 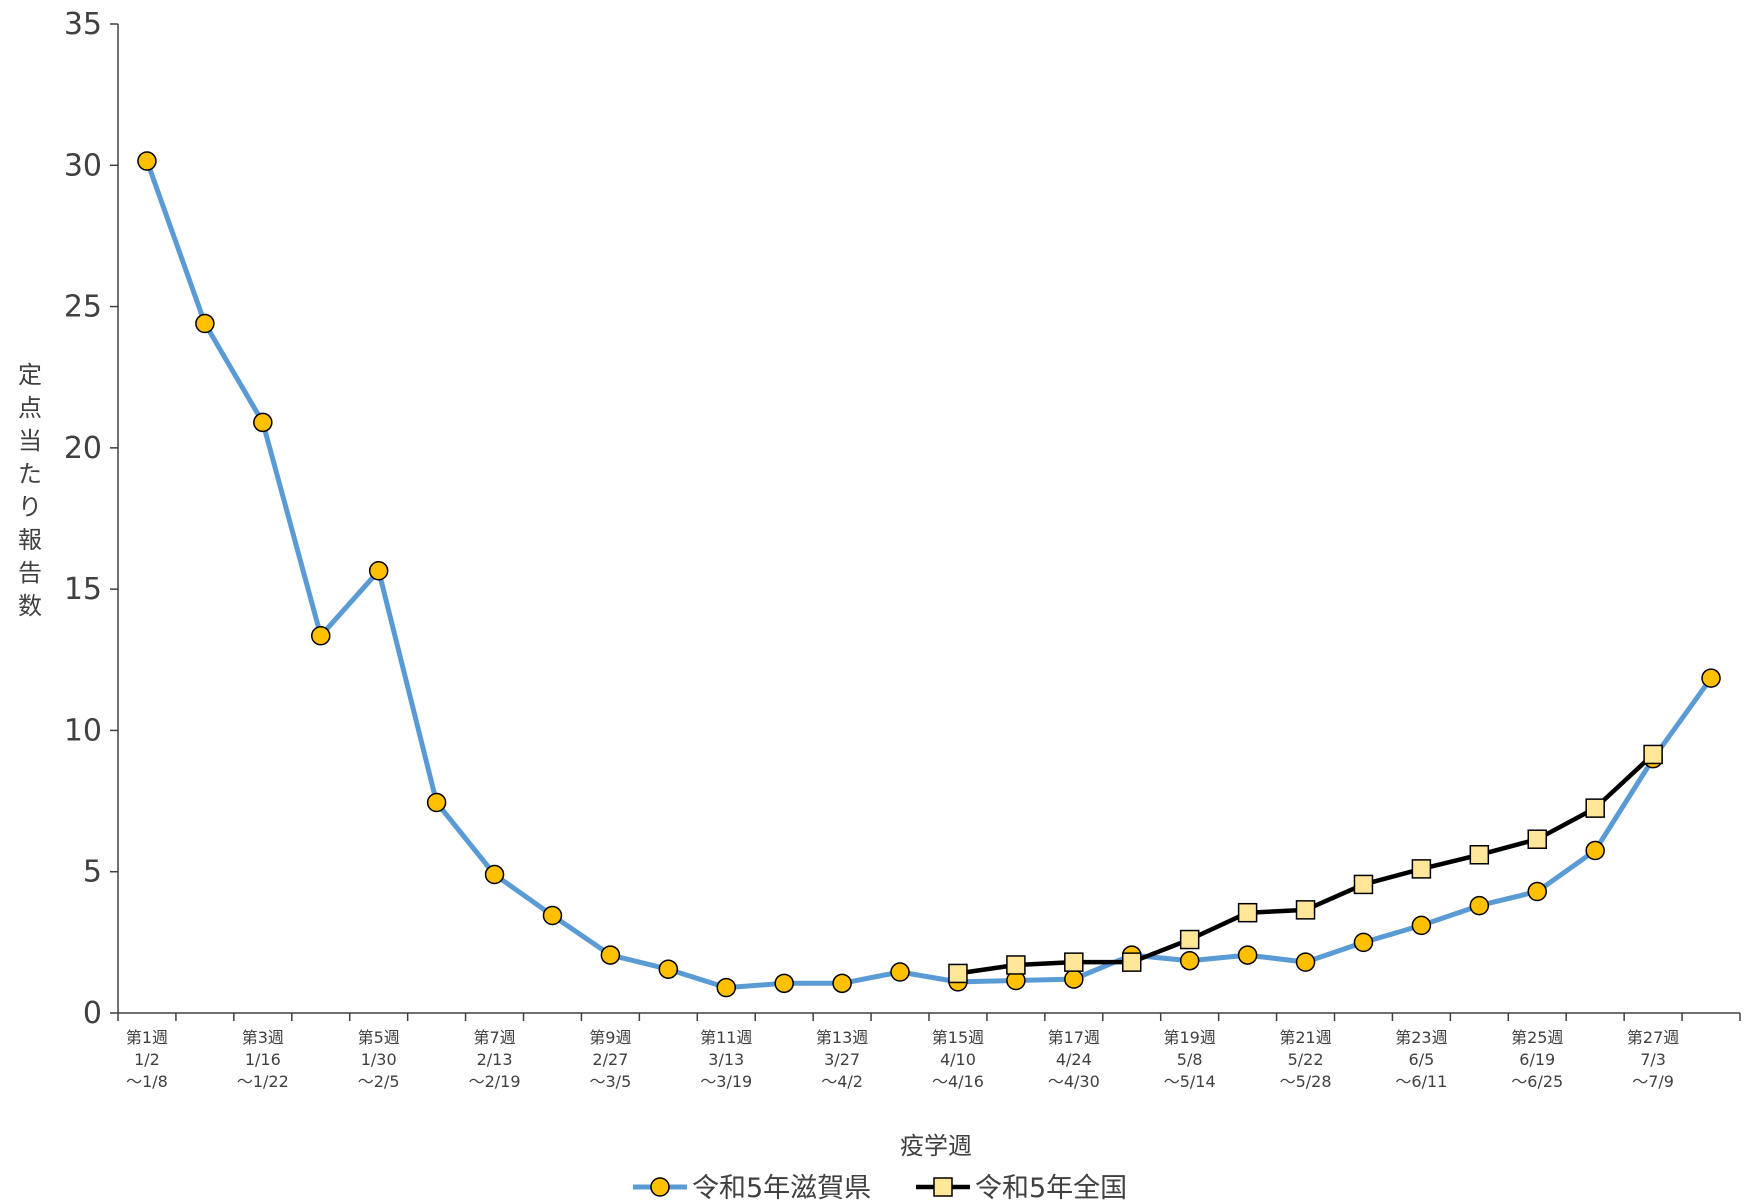 What do you see at coordinates (83, 448) in the screenshot?
I see `y-tick-label: 20` at bounding box center [83, 448].